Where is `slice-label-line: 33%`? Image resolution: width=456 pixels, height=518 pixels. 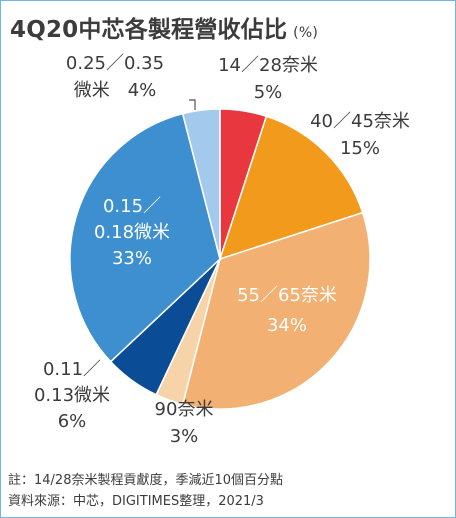 slice-label-line: 33% is located at coordinates (132, 258).